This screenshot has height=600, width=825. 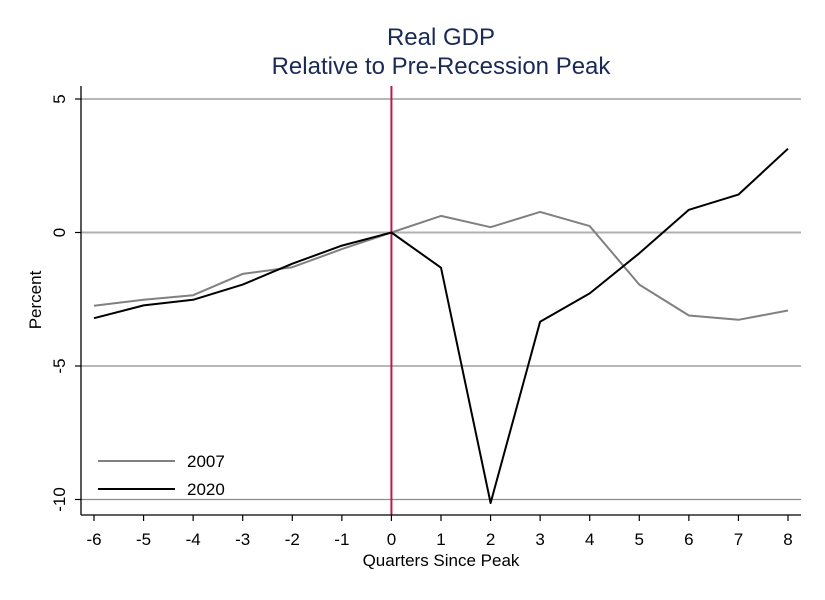 What do you see at coordinates (292, 539) in the screenshot?
I see `x-tick-label: -2` at bounding box center [292, 539].